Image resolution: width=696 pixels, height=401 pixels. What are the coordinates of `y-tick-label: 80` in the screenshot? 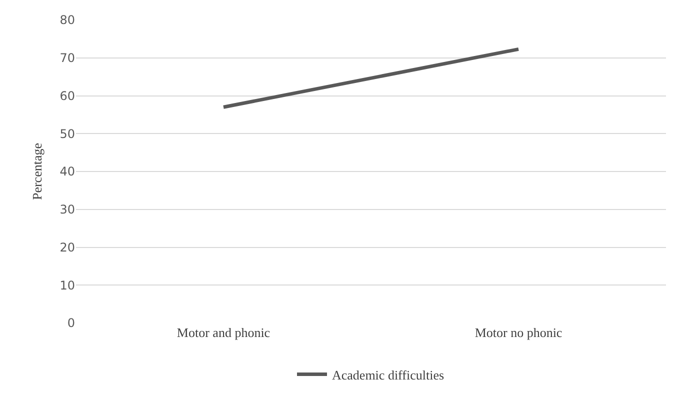 It's located at (67, 20).